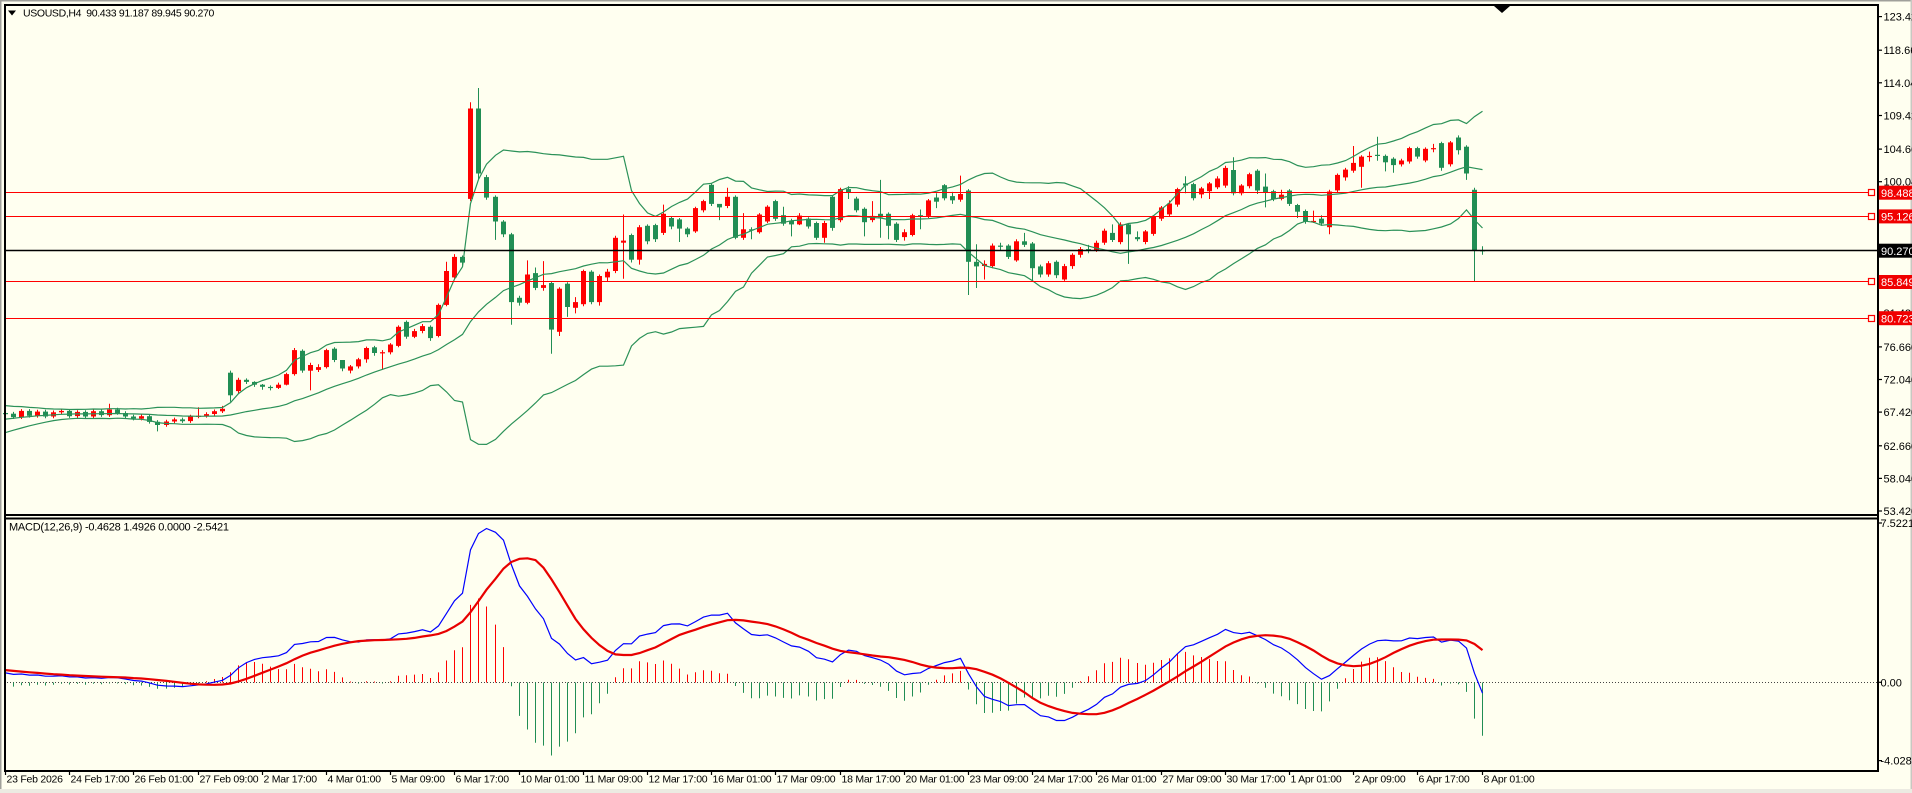  Describe the element at coordinates (806, 780) in the screenshot. I see `svg-text: 17 Mar 09:00` at that location.